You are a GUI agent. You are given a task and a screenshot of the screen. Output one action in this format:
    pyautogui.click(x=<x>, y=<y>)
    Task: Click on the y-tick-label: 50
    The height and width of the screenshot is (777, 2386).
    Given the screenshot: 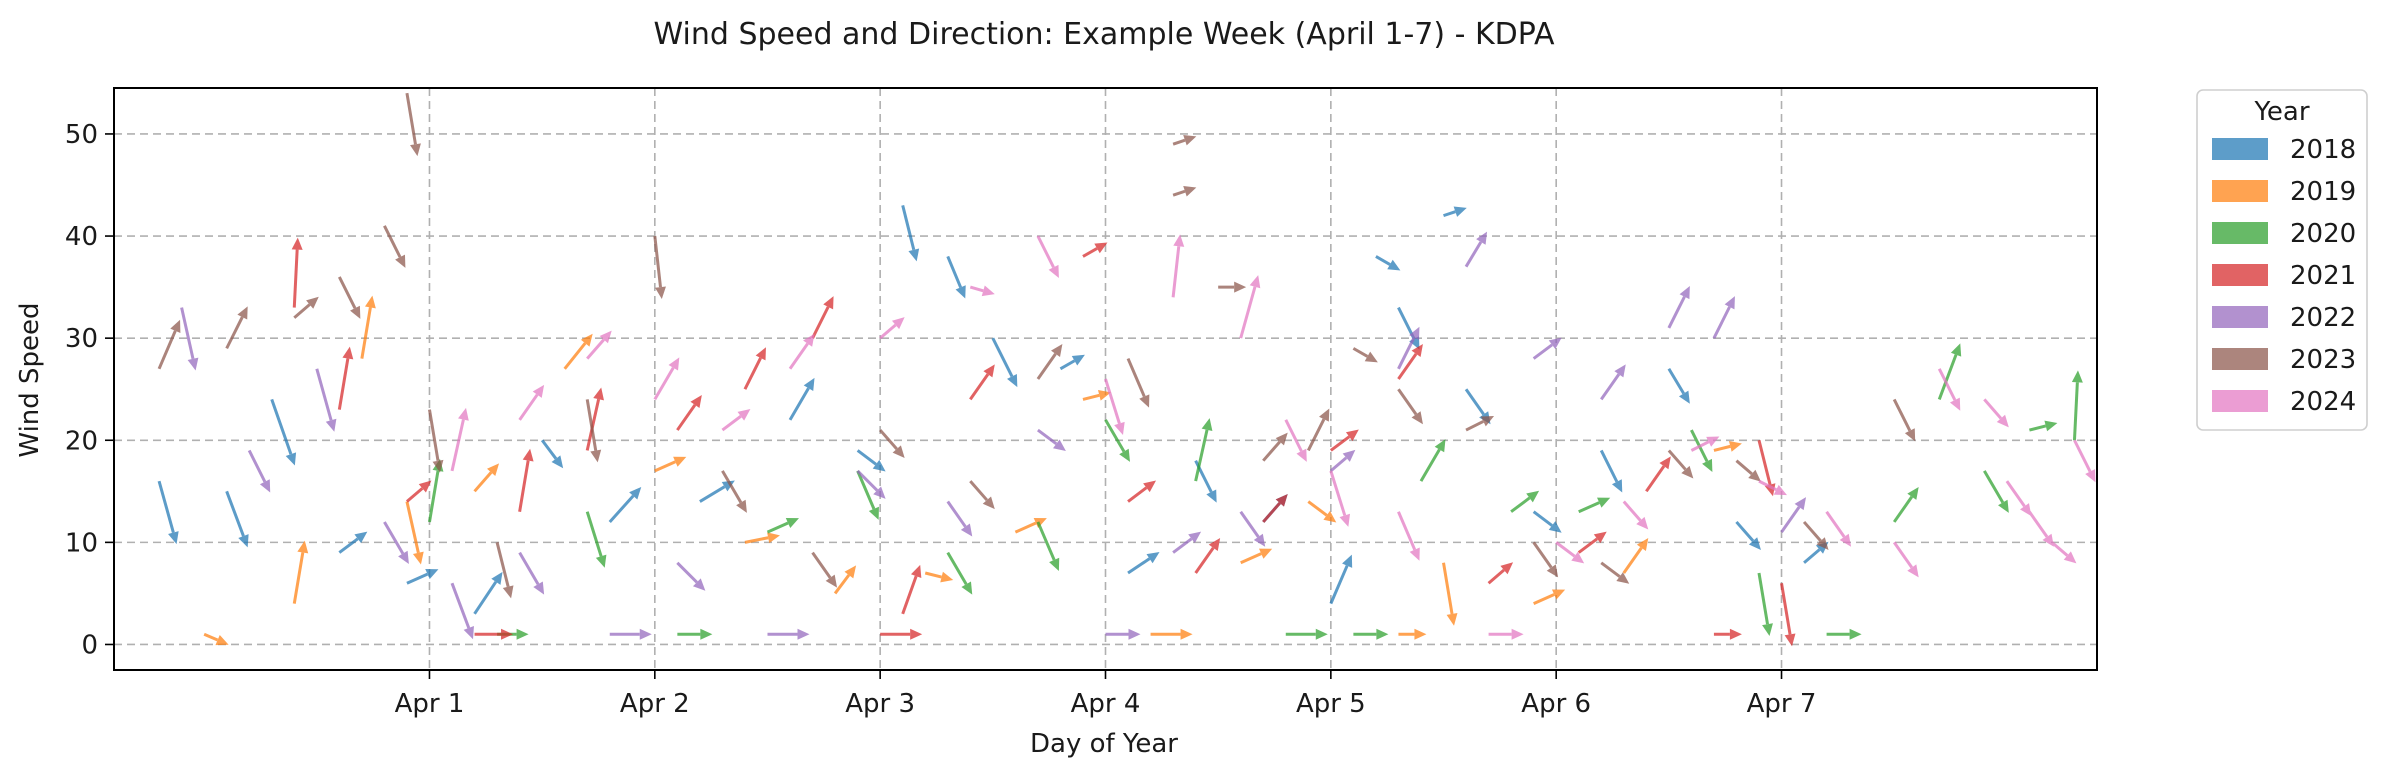 What is the action you would take?
    pyautogui.click(x=81, y=135)
    